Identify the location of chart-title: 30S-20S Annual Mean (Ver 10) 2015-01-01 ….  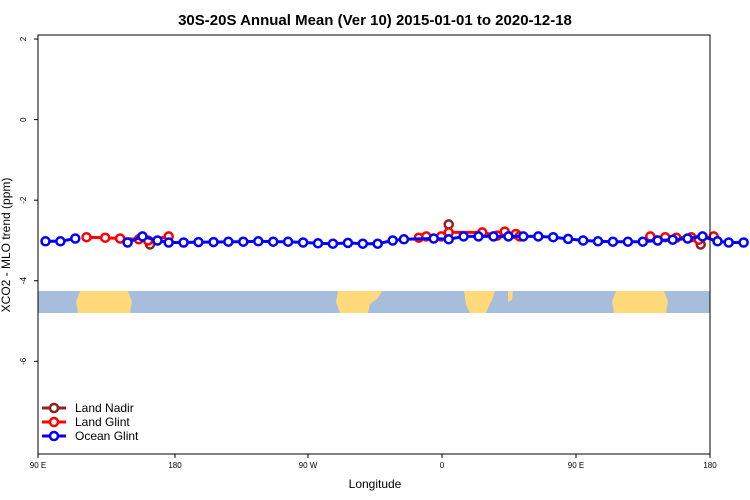
(375, 20).